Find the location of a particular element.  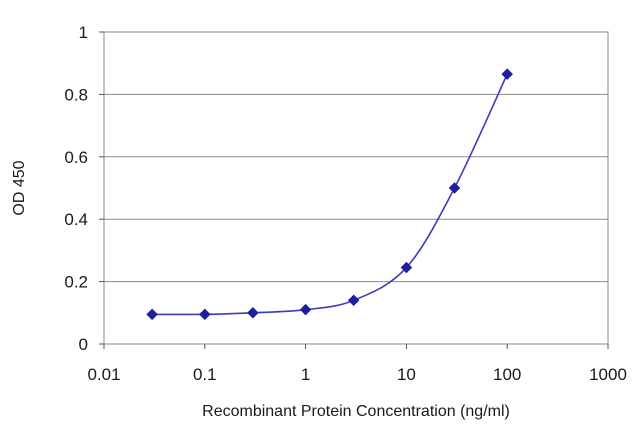

y-tick-label: 0.6 is located at coordinates (76, 157).